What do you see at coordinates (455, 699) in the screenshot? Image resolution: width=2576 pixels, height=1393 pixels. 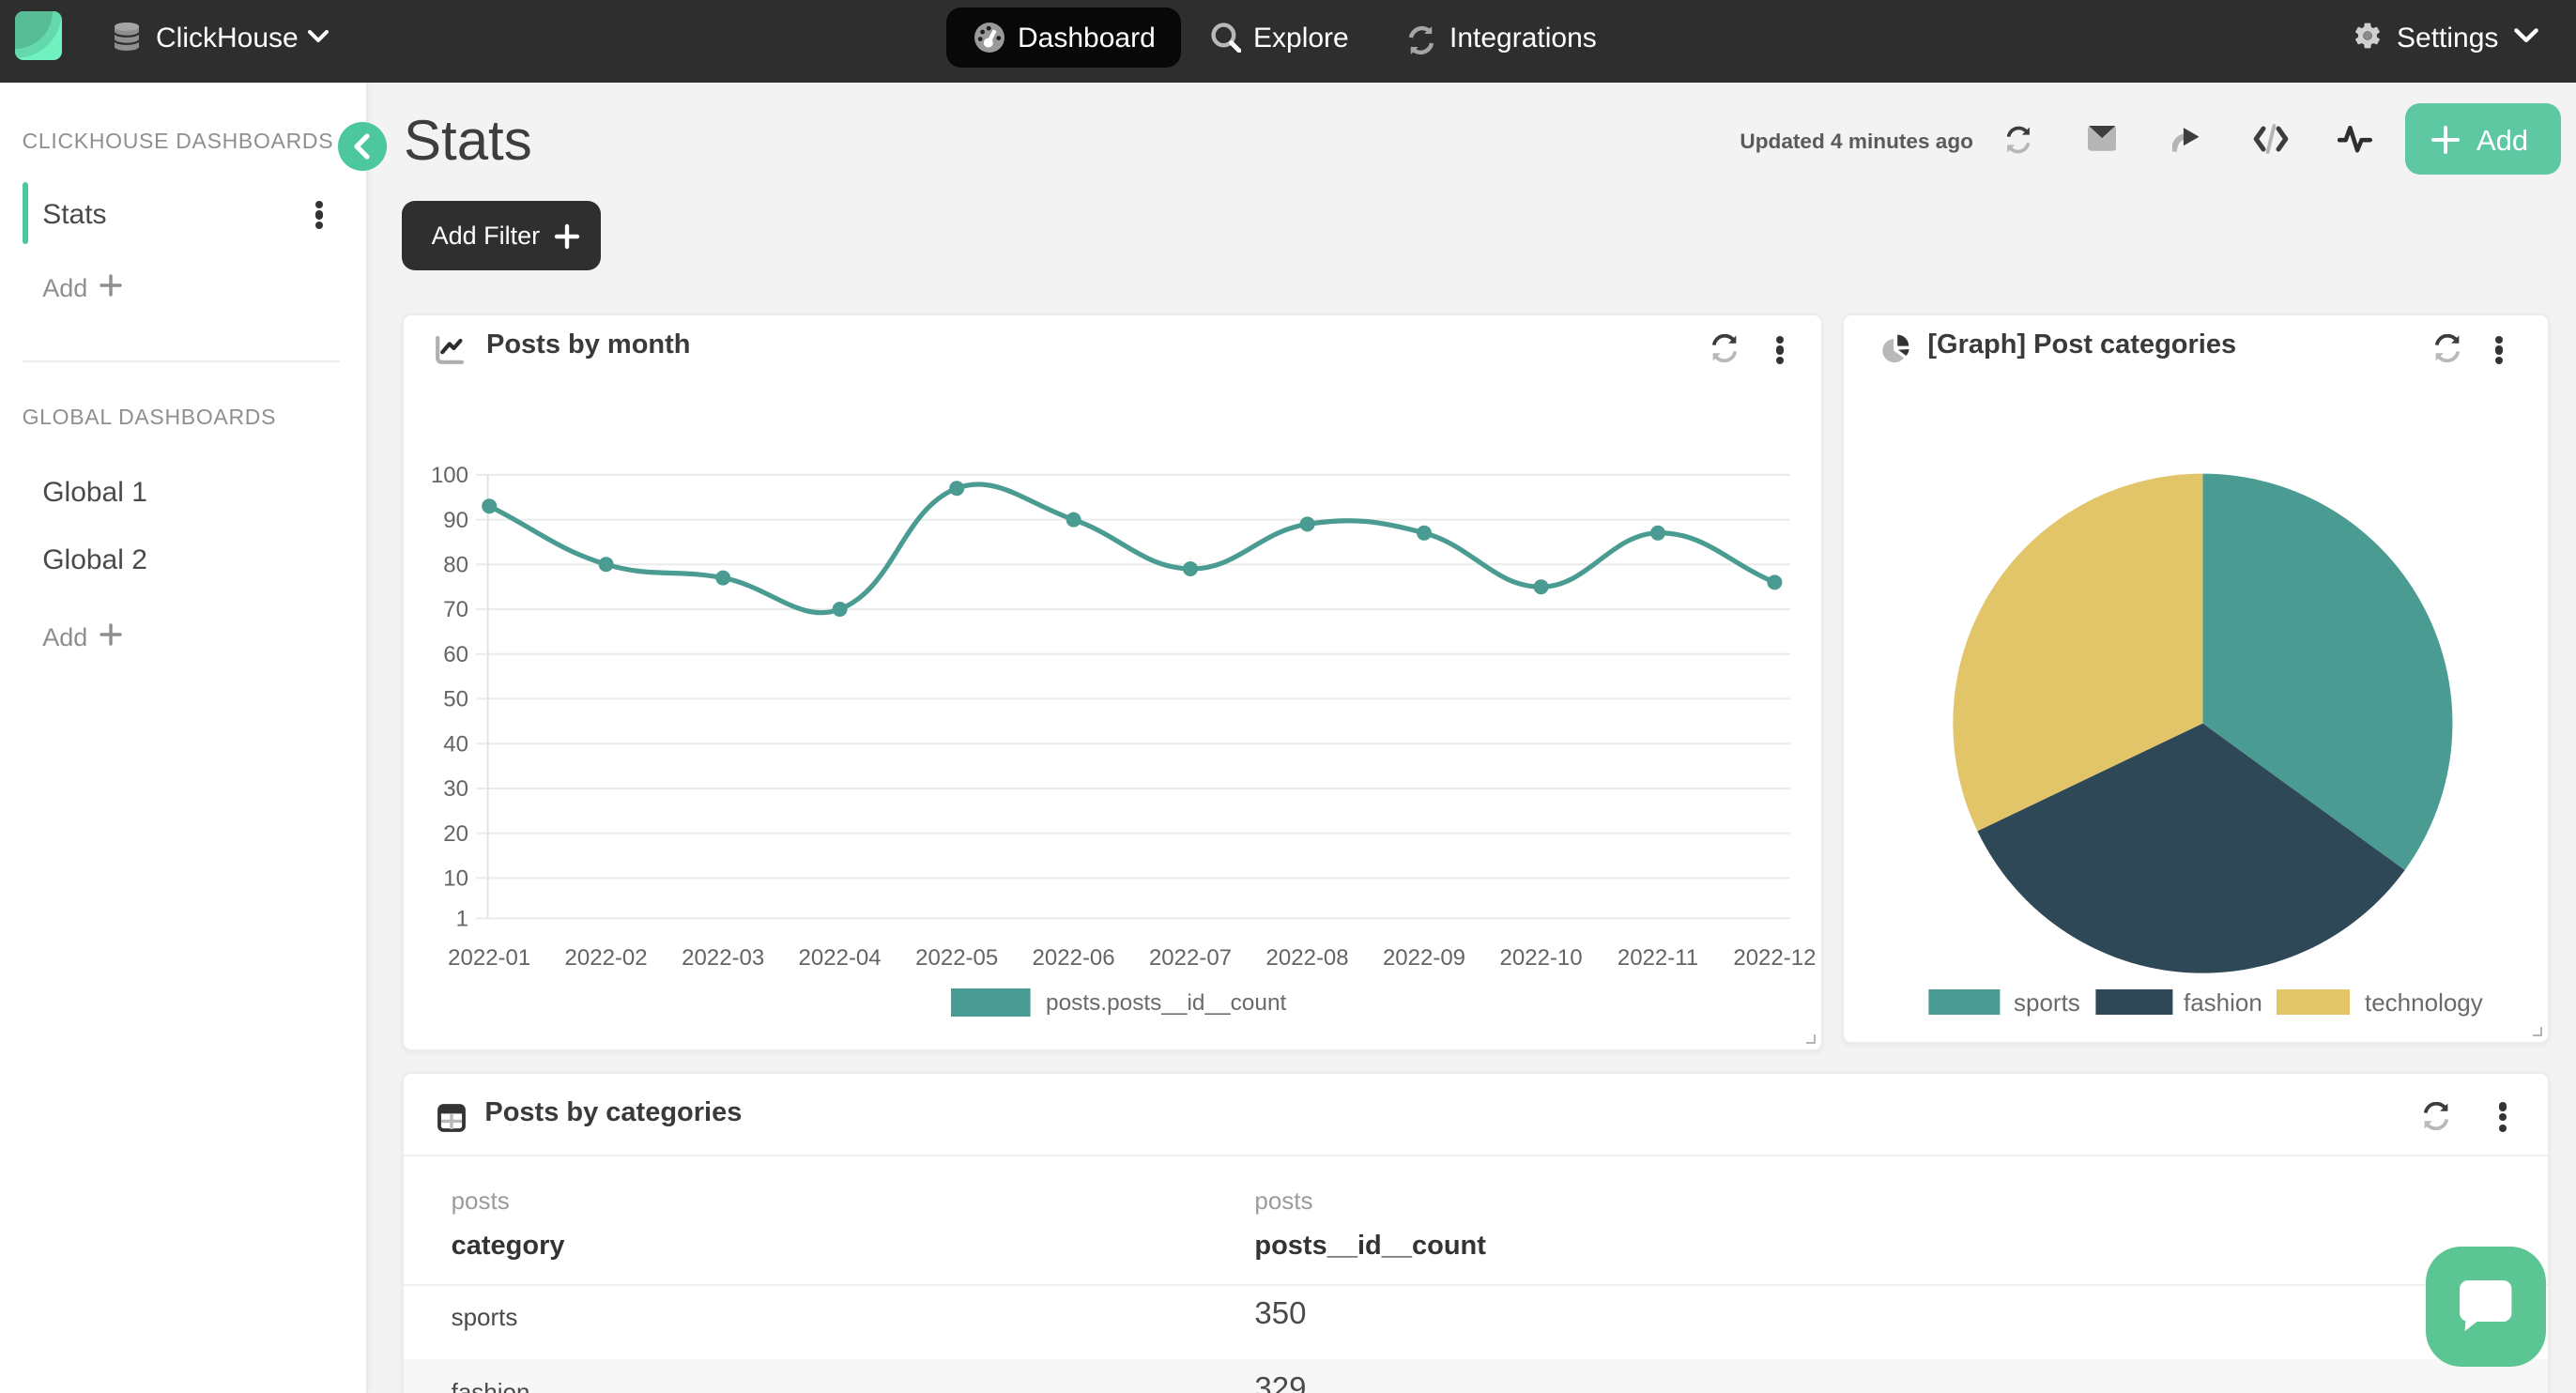 I see `svg-text: 50` at bounding box center [455, 699].